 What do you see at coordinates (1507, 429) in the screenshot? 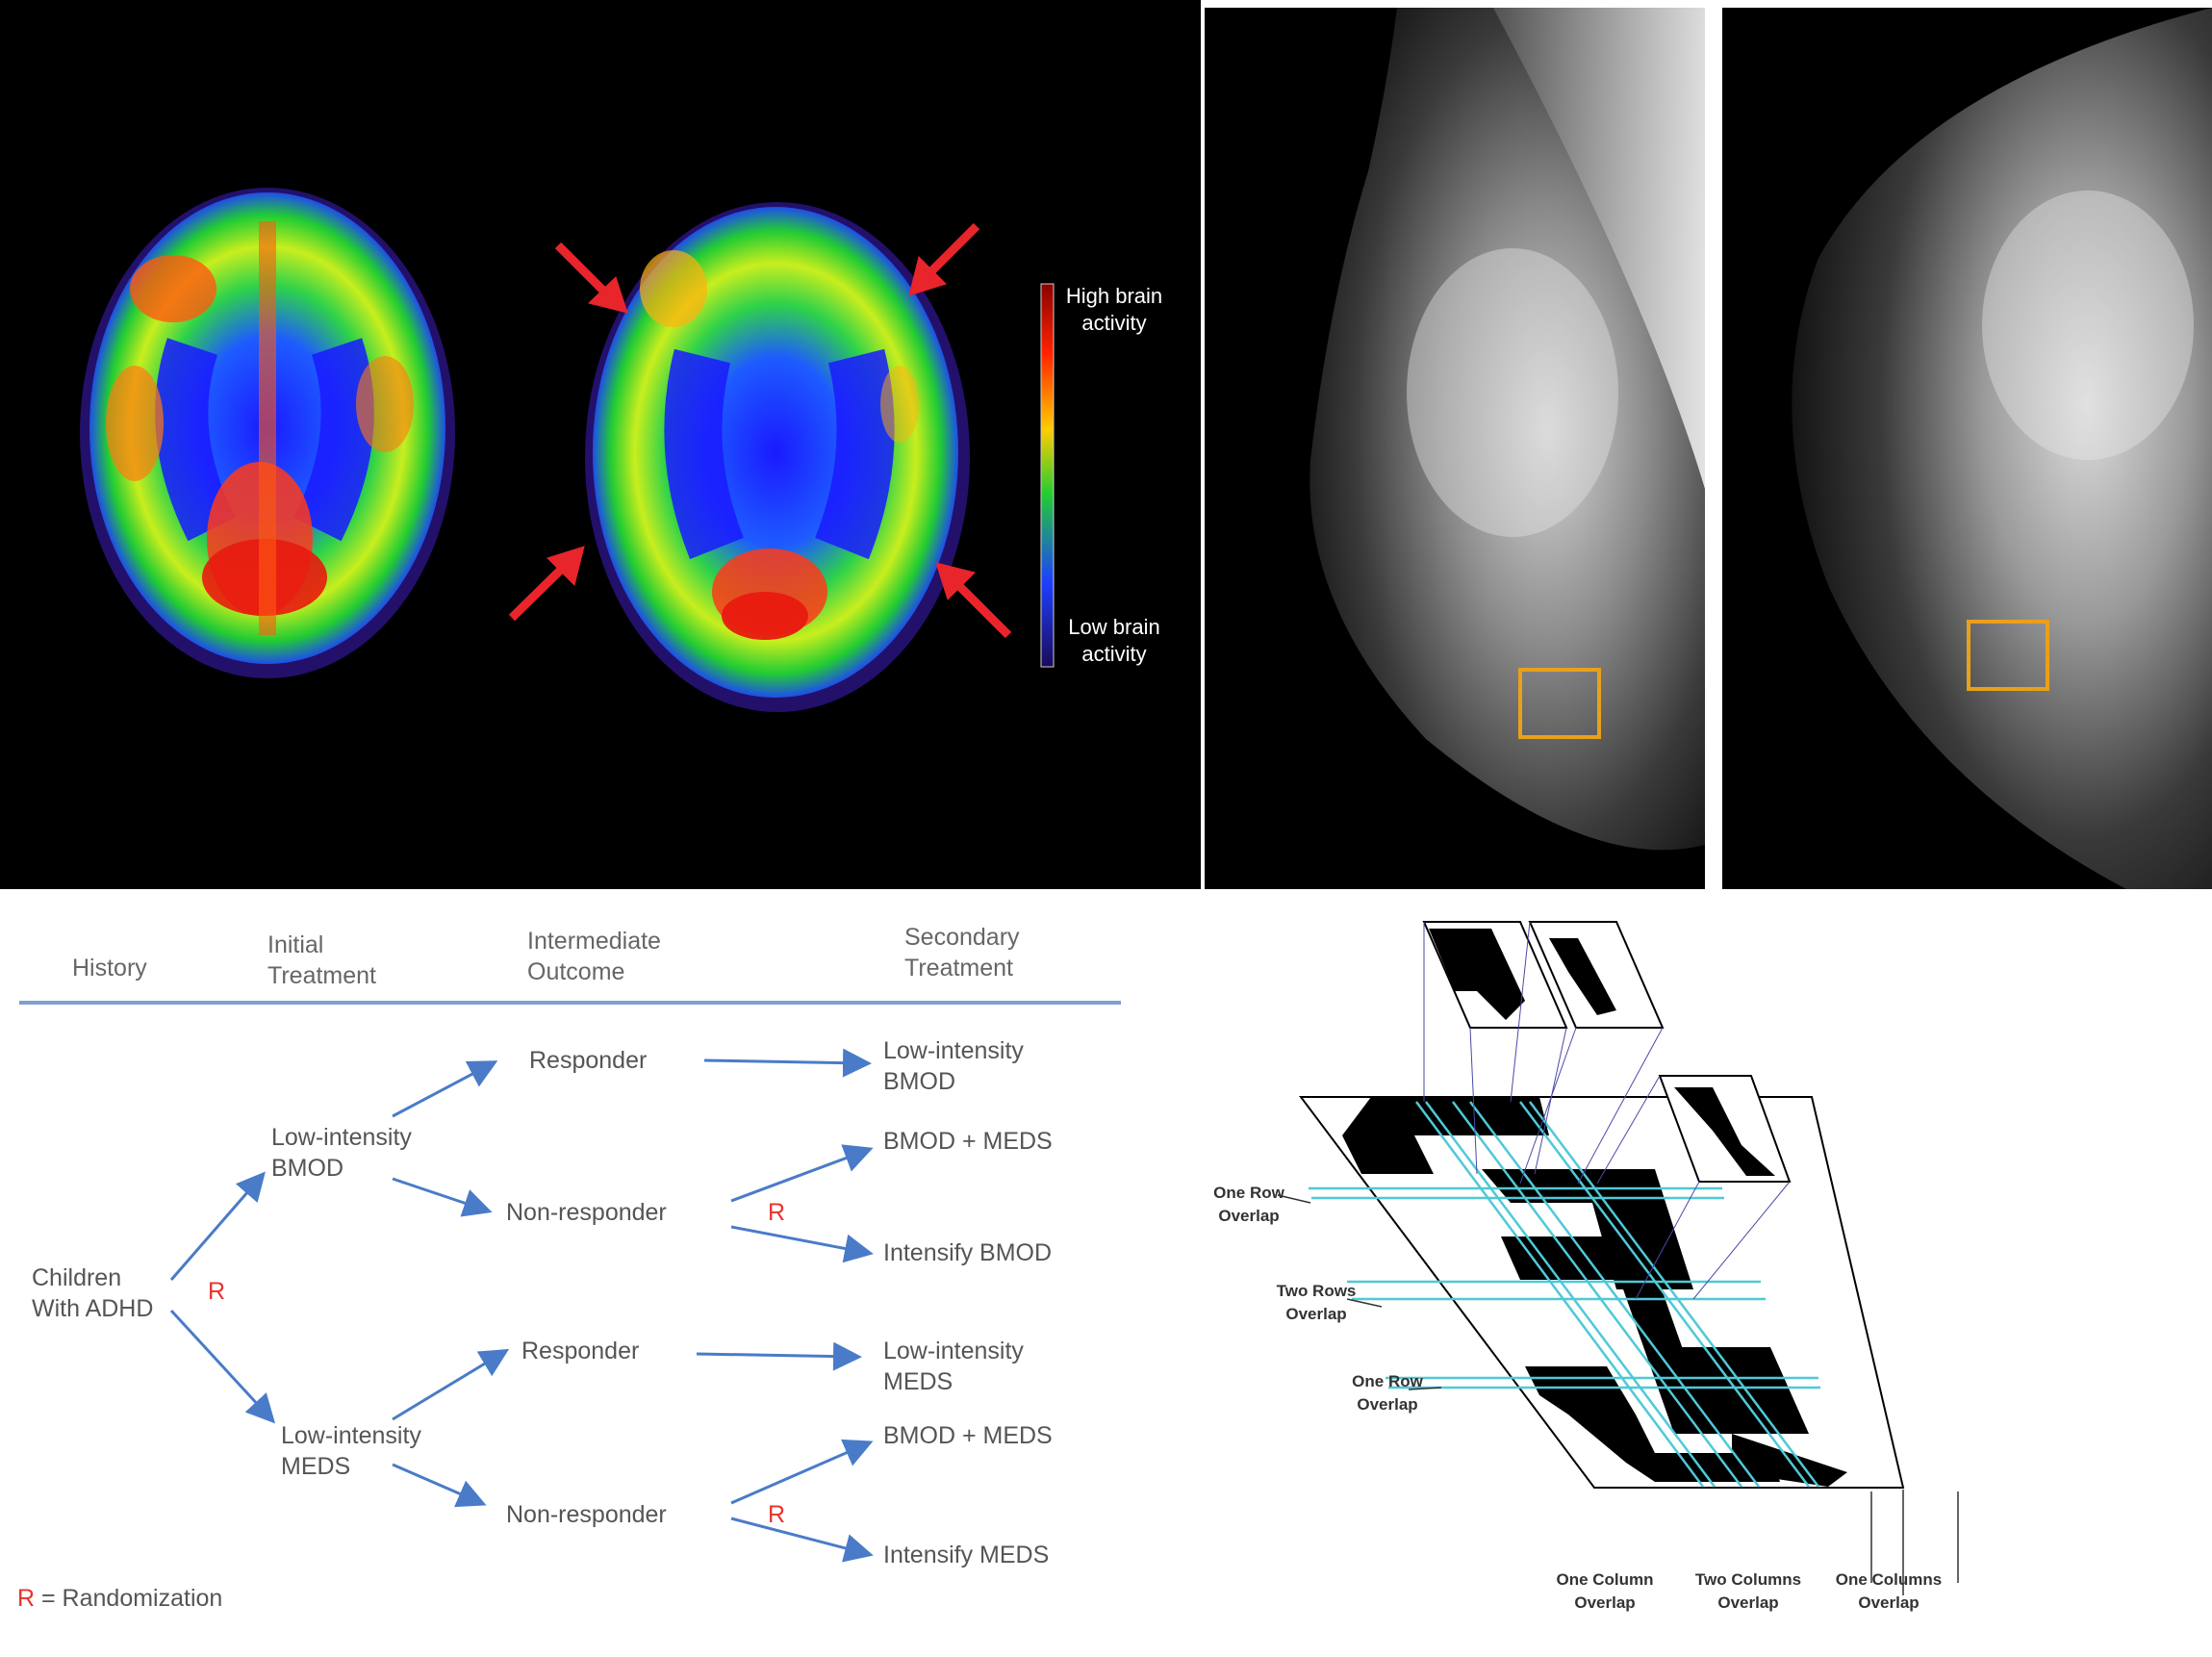
I see `mammogram-mlo-image` at bounding box center [1507, 429].